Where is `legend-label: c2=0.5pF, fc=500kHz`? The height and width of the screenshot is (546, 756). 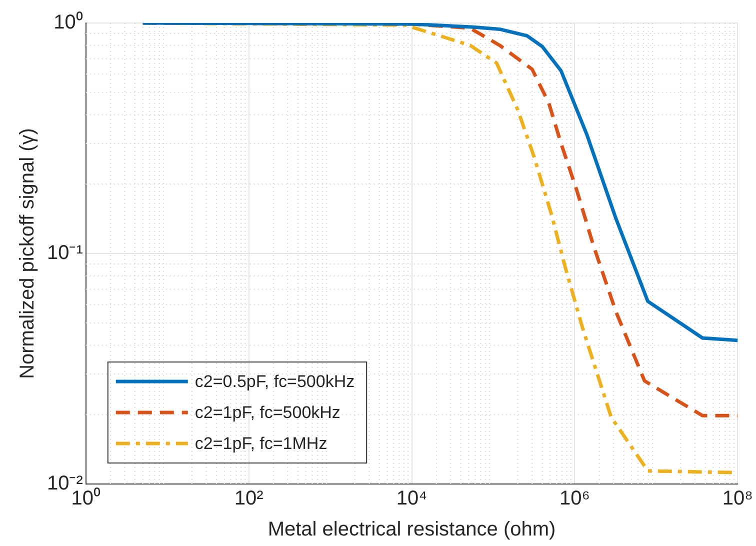 legend-label: c2=0.5pF, fc=500kHz is located at coordinates (274, 382).